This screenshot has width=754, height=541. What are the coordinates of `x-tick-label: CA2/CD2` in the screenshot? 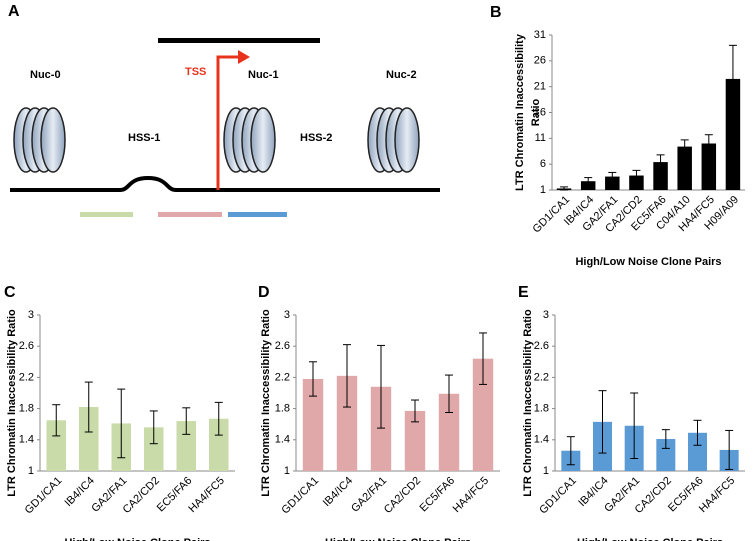 It's located at (402, 495).